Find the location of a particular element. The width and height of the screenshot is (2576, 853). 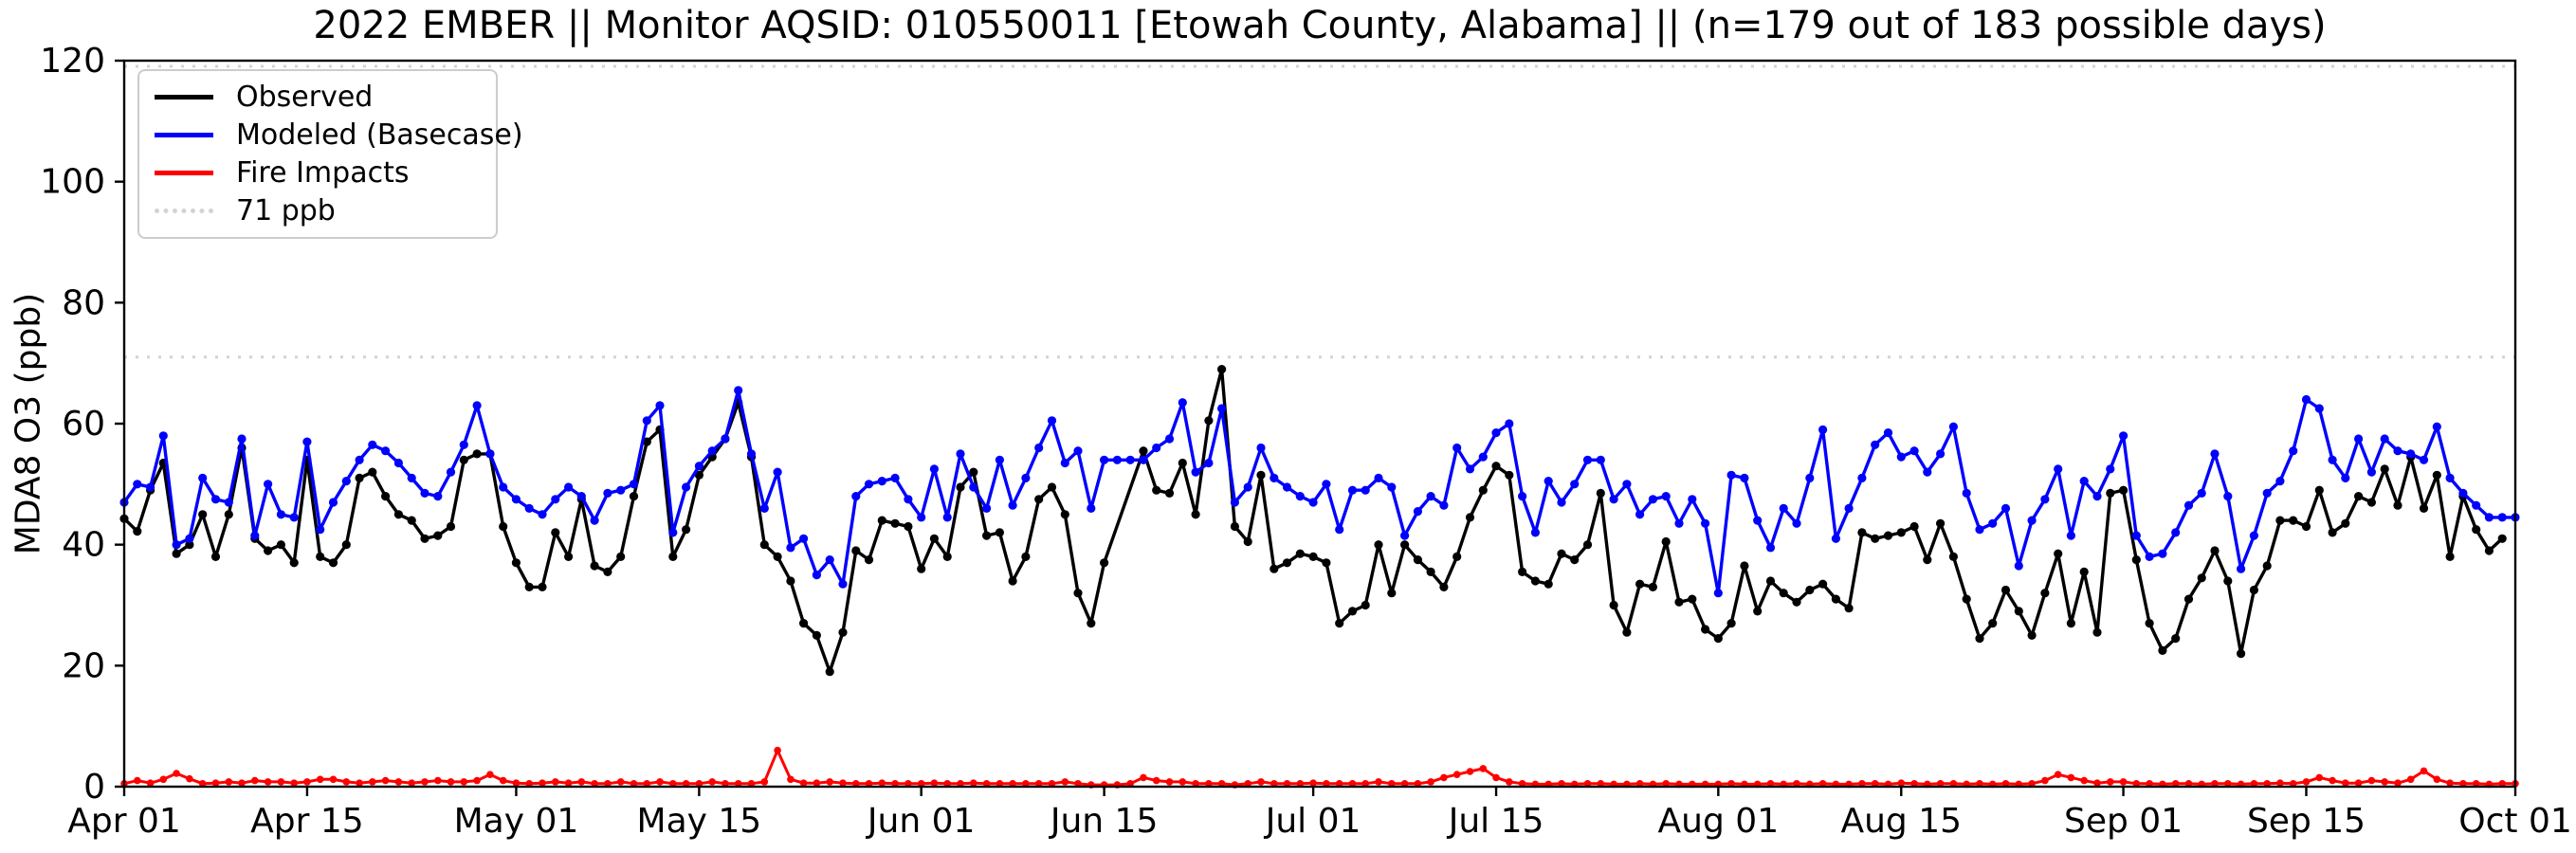

x-tick-label: Aug 15 is located at coordinates (1901, 821).